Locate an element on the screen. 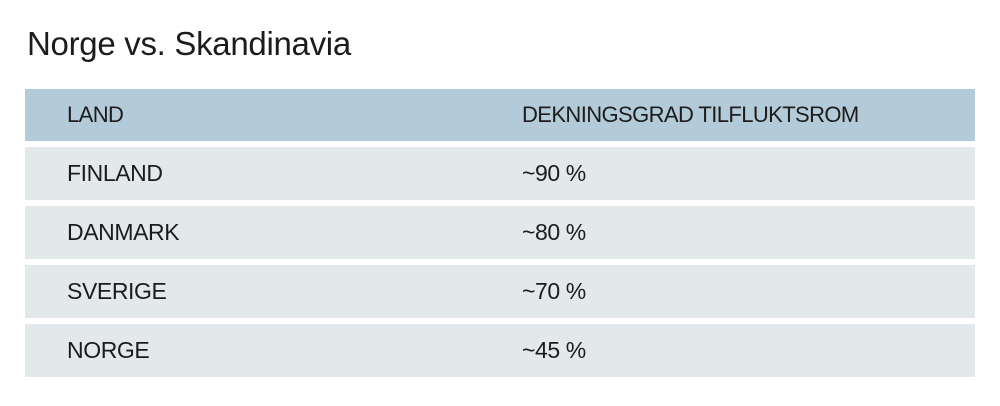 This screenshot has width=1000, height=406. country-cell: SVERIGE is located at coordinates (117, 291).